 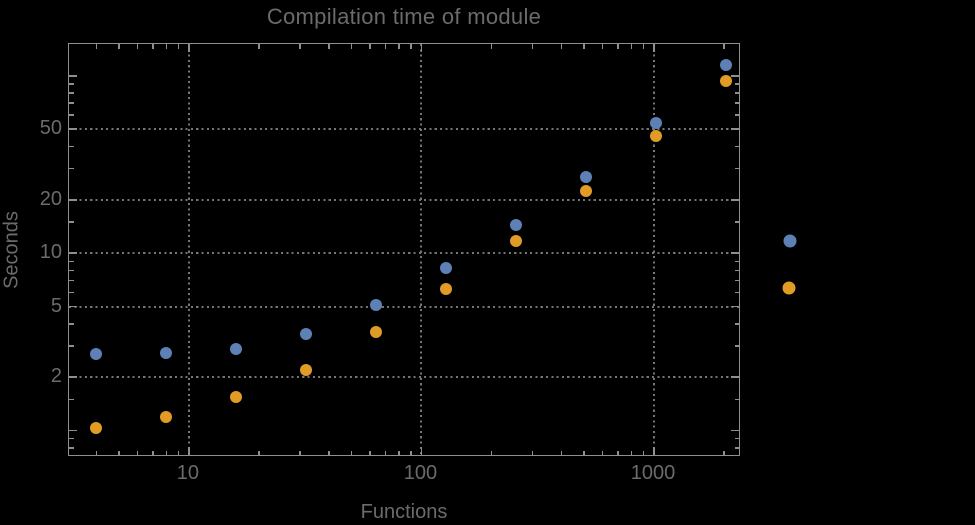 I want to click on x-axis-label: Functions, so click(x=404, y=512).